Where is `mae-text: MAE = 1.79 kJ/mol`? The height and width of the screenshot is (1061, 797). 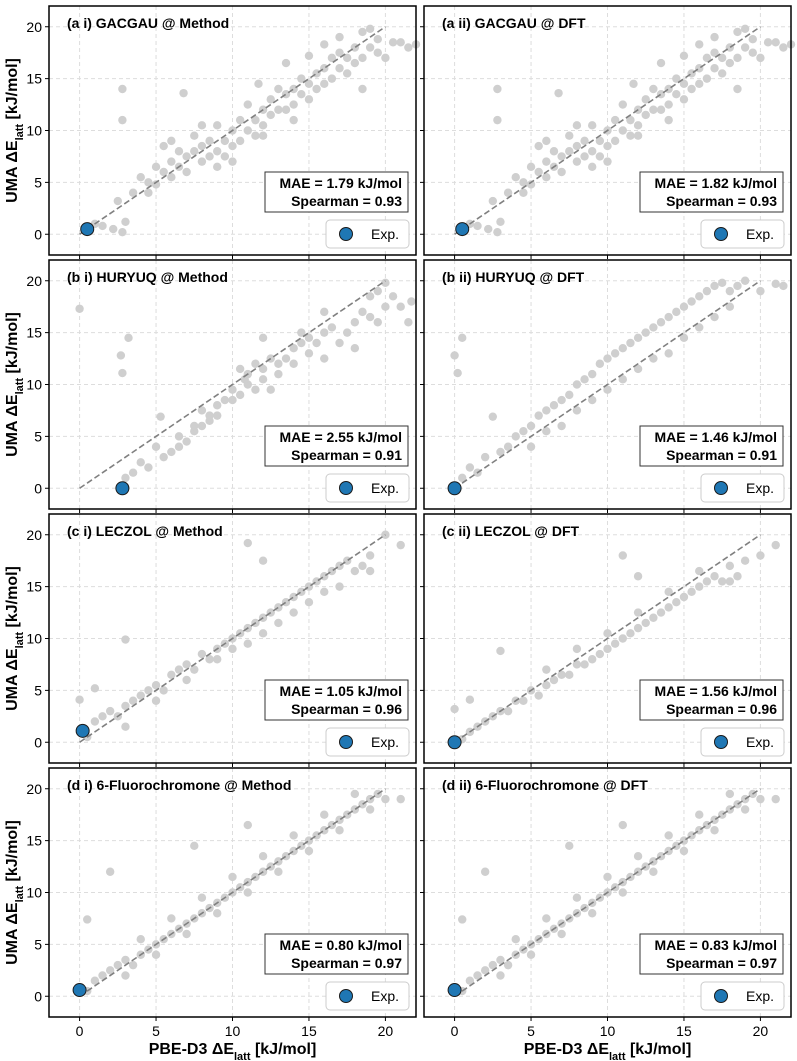 mae-text: MAE = 1.79 kJ/mol is located at coordinates (340, 183).